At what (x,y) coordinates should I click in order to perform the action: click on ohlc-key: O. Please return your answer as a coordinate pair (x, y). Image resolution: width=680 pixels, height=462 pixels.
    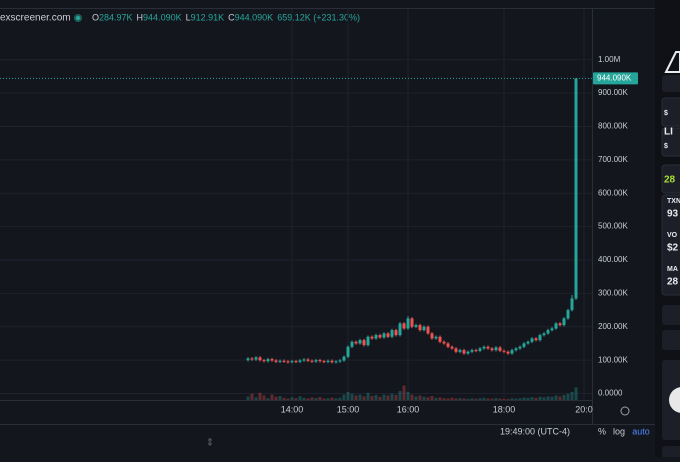
    Looking at the image, I should click on (95, 17).